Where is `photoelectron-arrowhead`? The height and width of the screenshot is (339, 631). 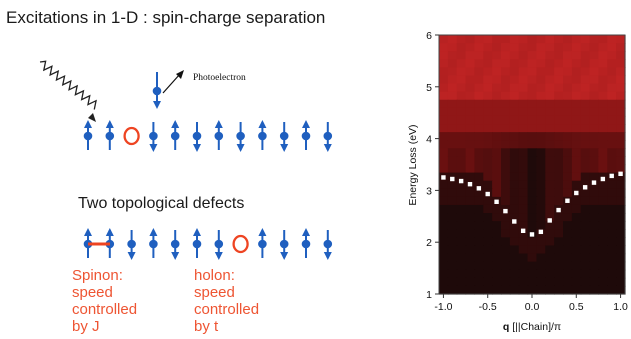 photoelectron-arrowhead is located at coordinates (180, 74).